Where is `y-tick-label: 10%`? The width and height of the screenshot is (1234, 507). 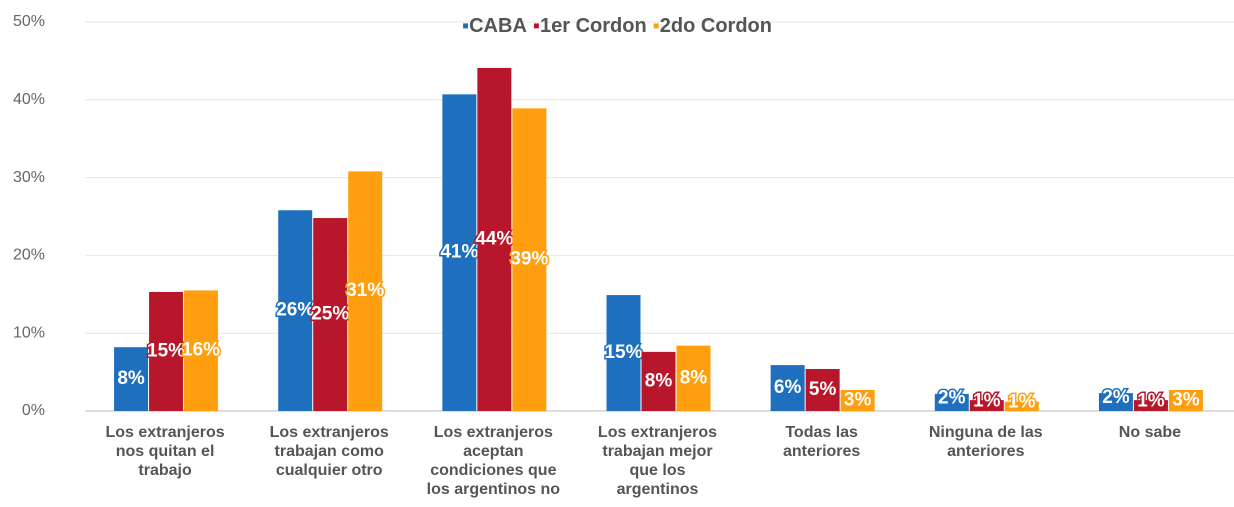 y-tick-label: 10% is located at coordinates (29, 332).